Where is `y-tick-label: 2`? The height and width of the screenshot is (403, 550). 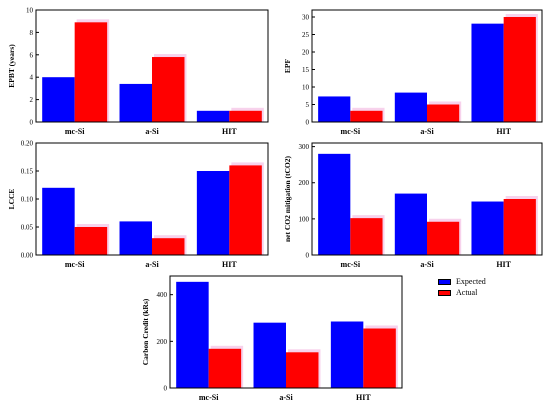 y-tick-label: 2 is located at coordinates (32, 100).